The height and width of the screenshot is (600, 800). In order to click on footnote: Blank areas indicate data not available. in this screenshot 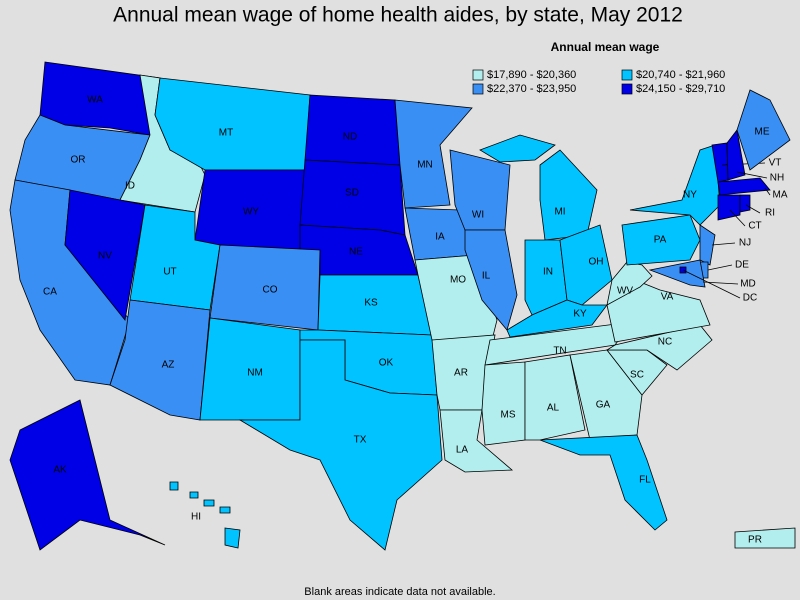, I will do `click(399, 592)`.